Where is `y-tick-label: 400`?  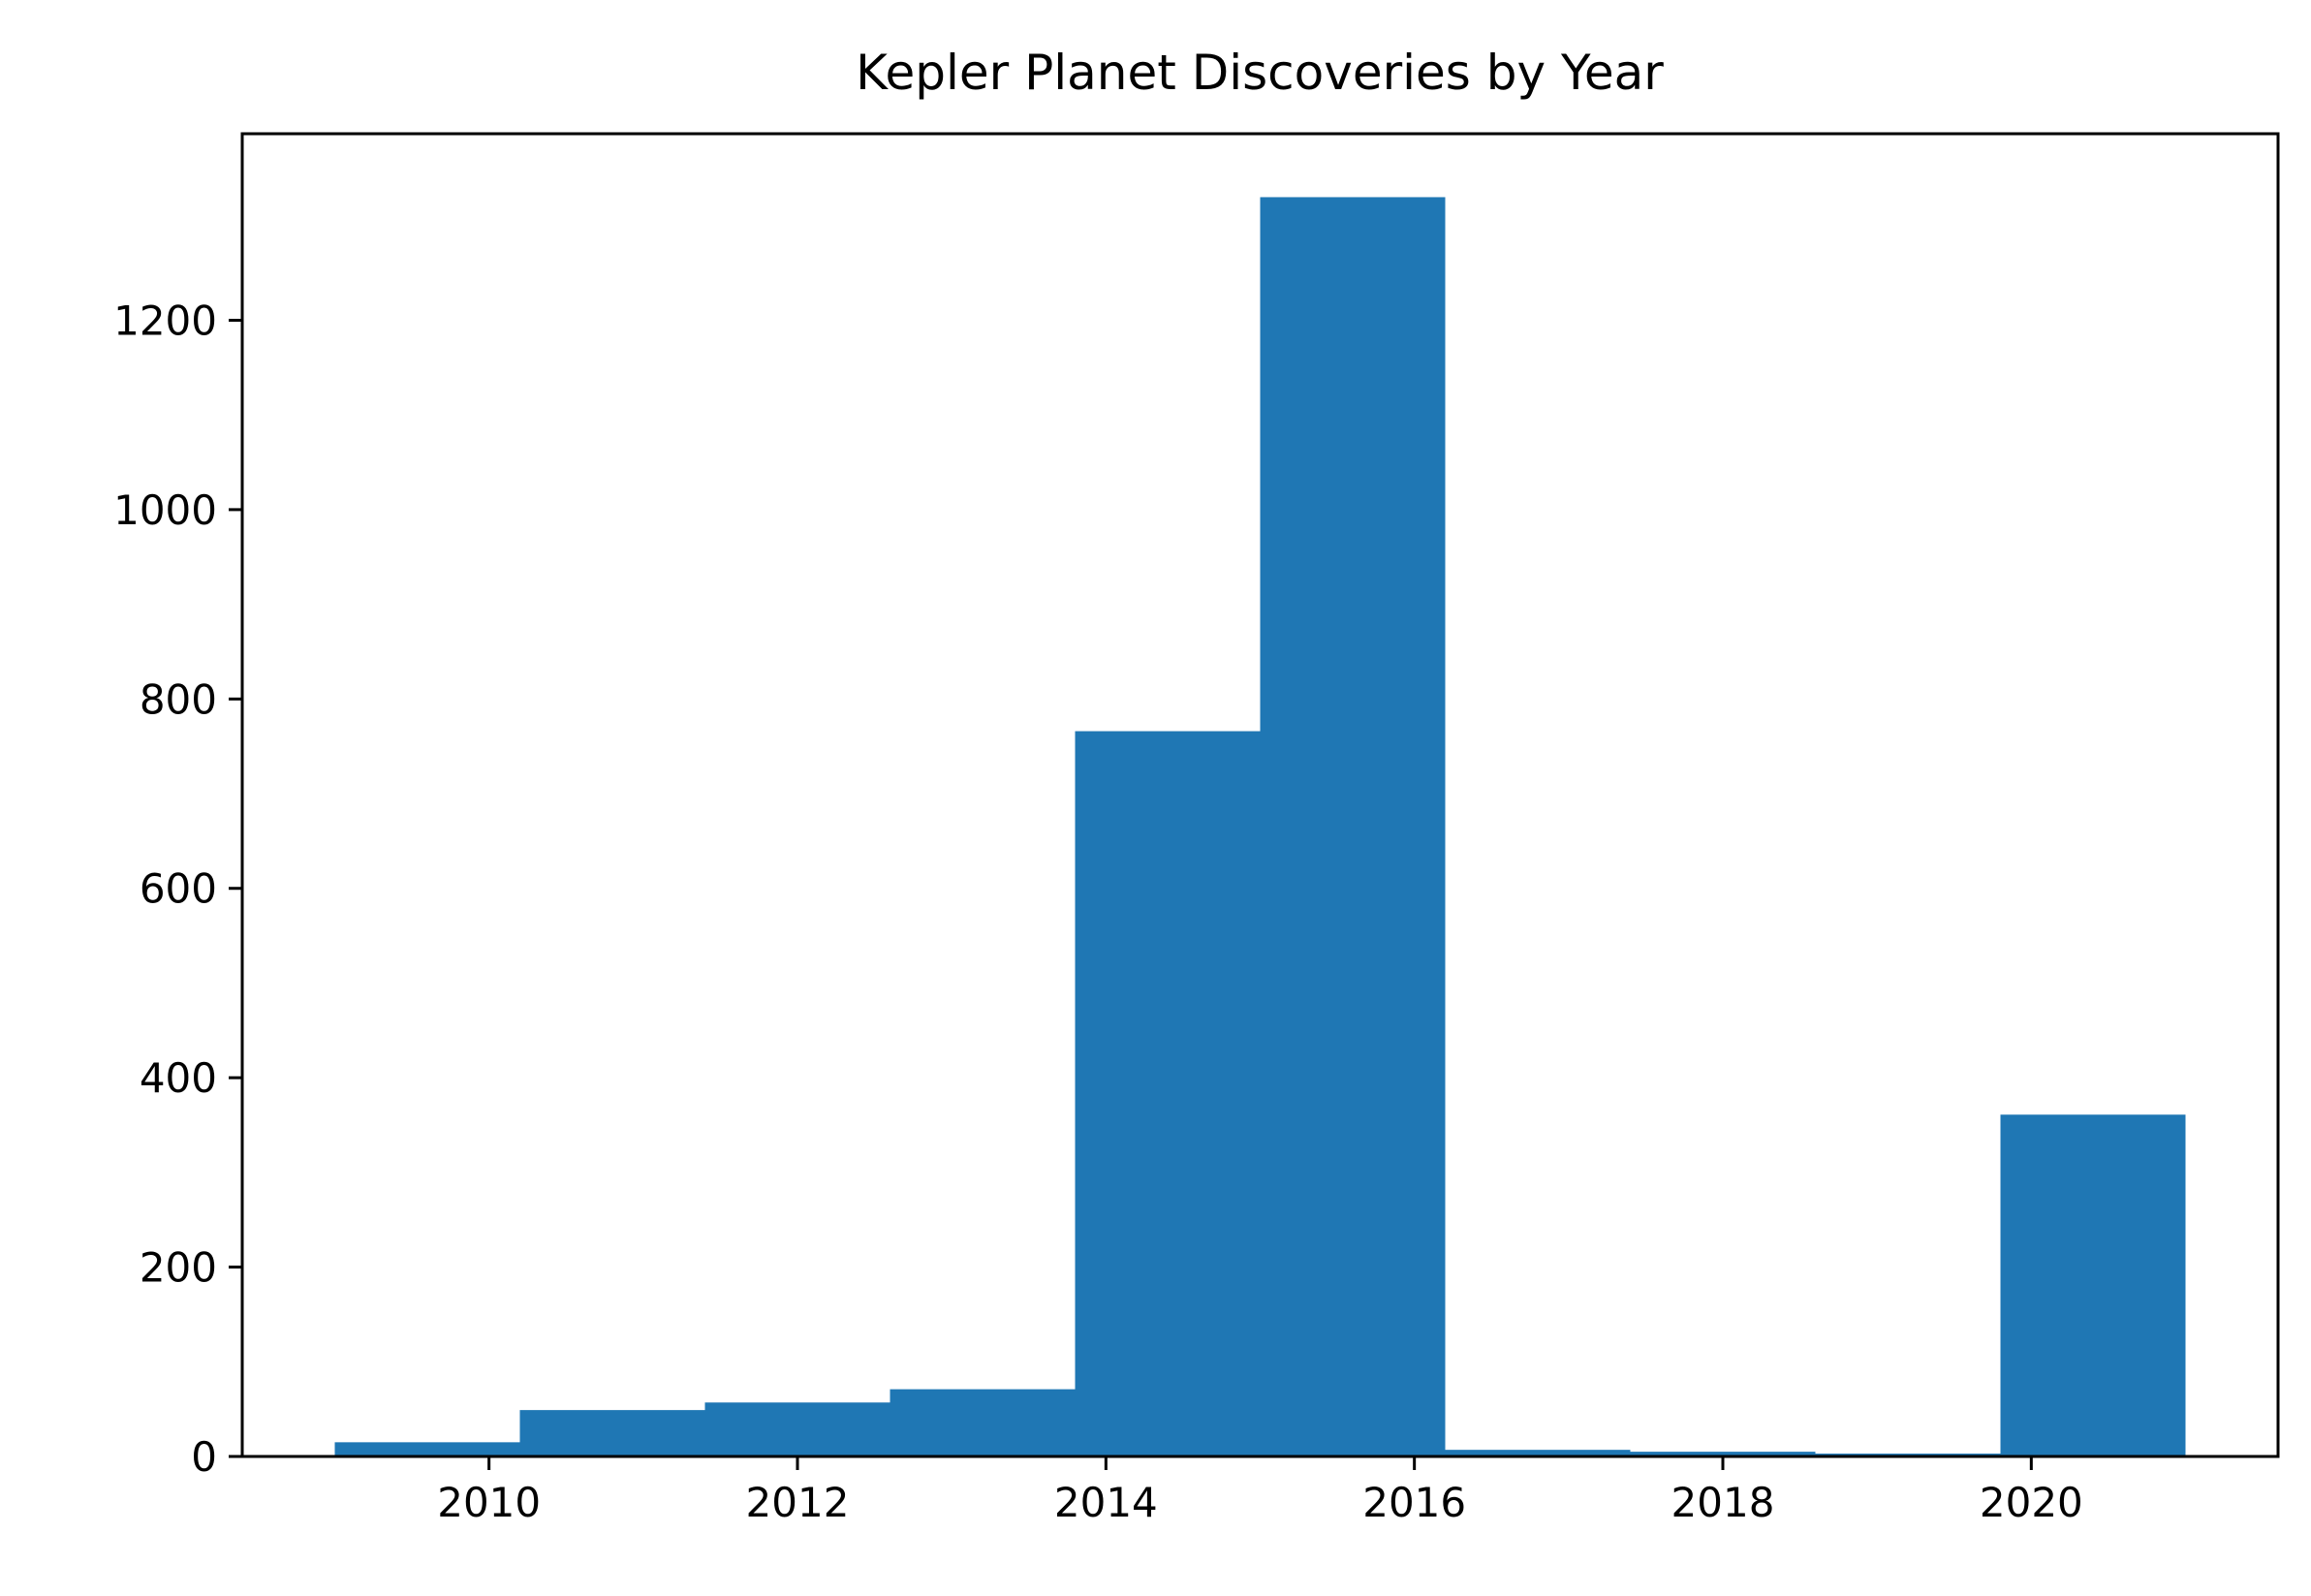
y-tick-label: 400 is located at coordinates (178, 1078).